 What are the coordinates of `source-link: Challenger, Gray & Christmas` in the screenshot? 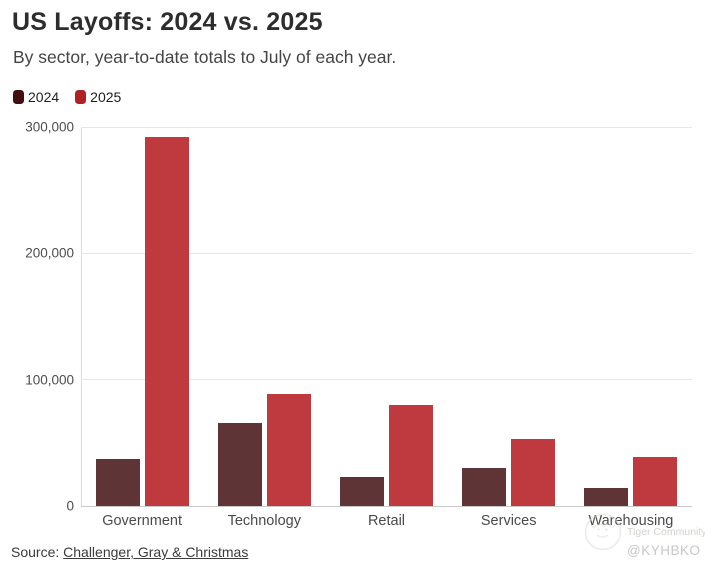 It's located at (156, 552).